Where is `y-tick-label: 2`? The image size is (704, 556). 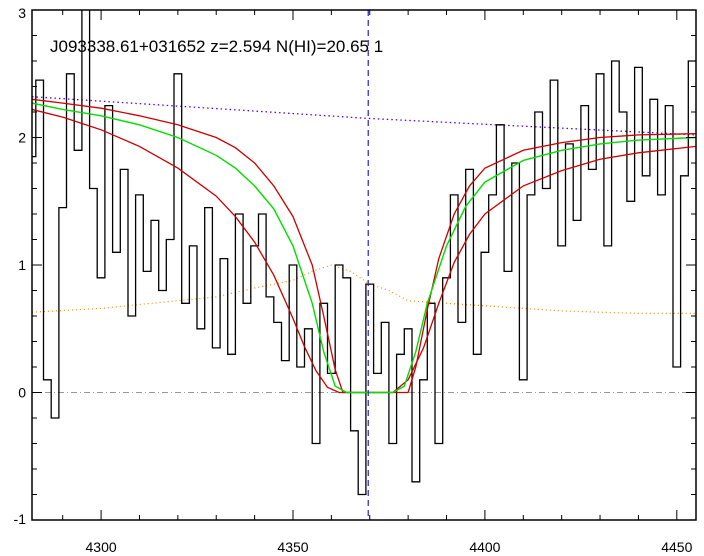
y-tick-label: 2 is located at coordinates (22, 138).